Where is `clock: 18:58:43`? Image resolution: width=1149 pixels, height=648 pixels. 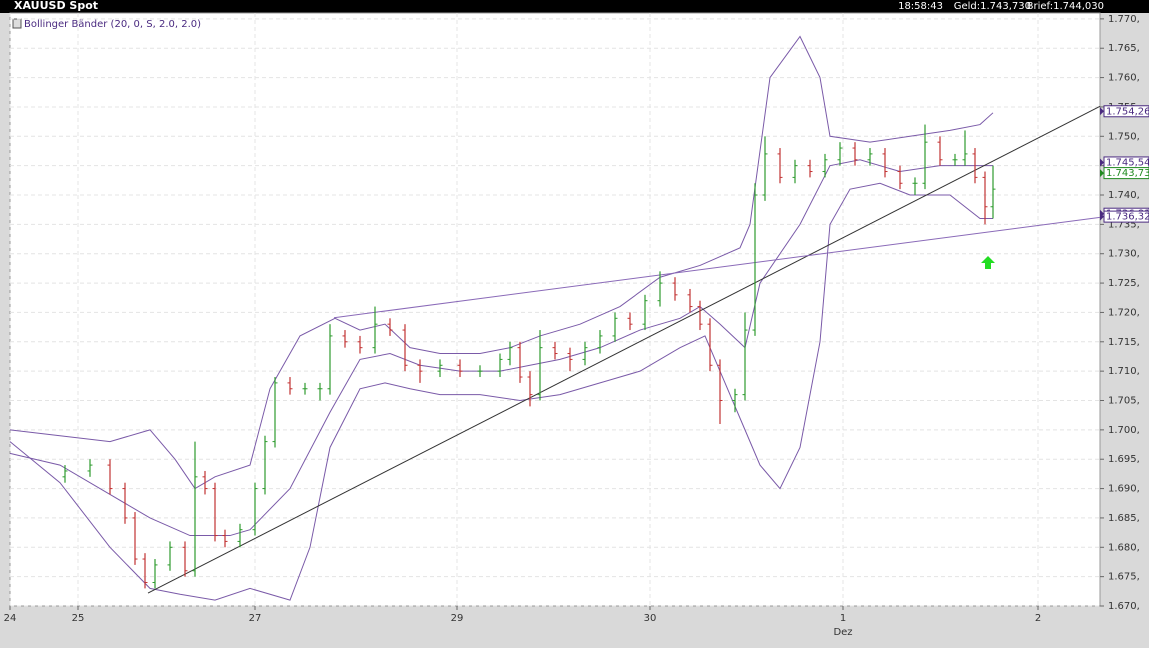 clock: 18:58:43 is located at coordinates (920, 6).